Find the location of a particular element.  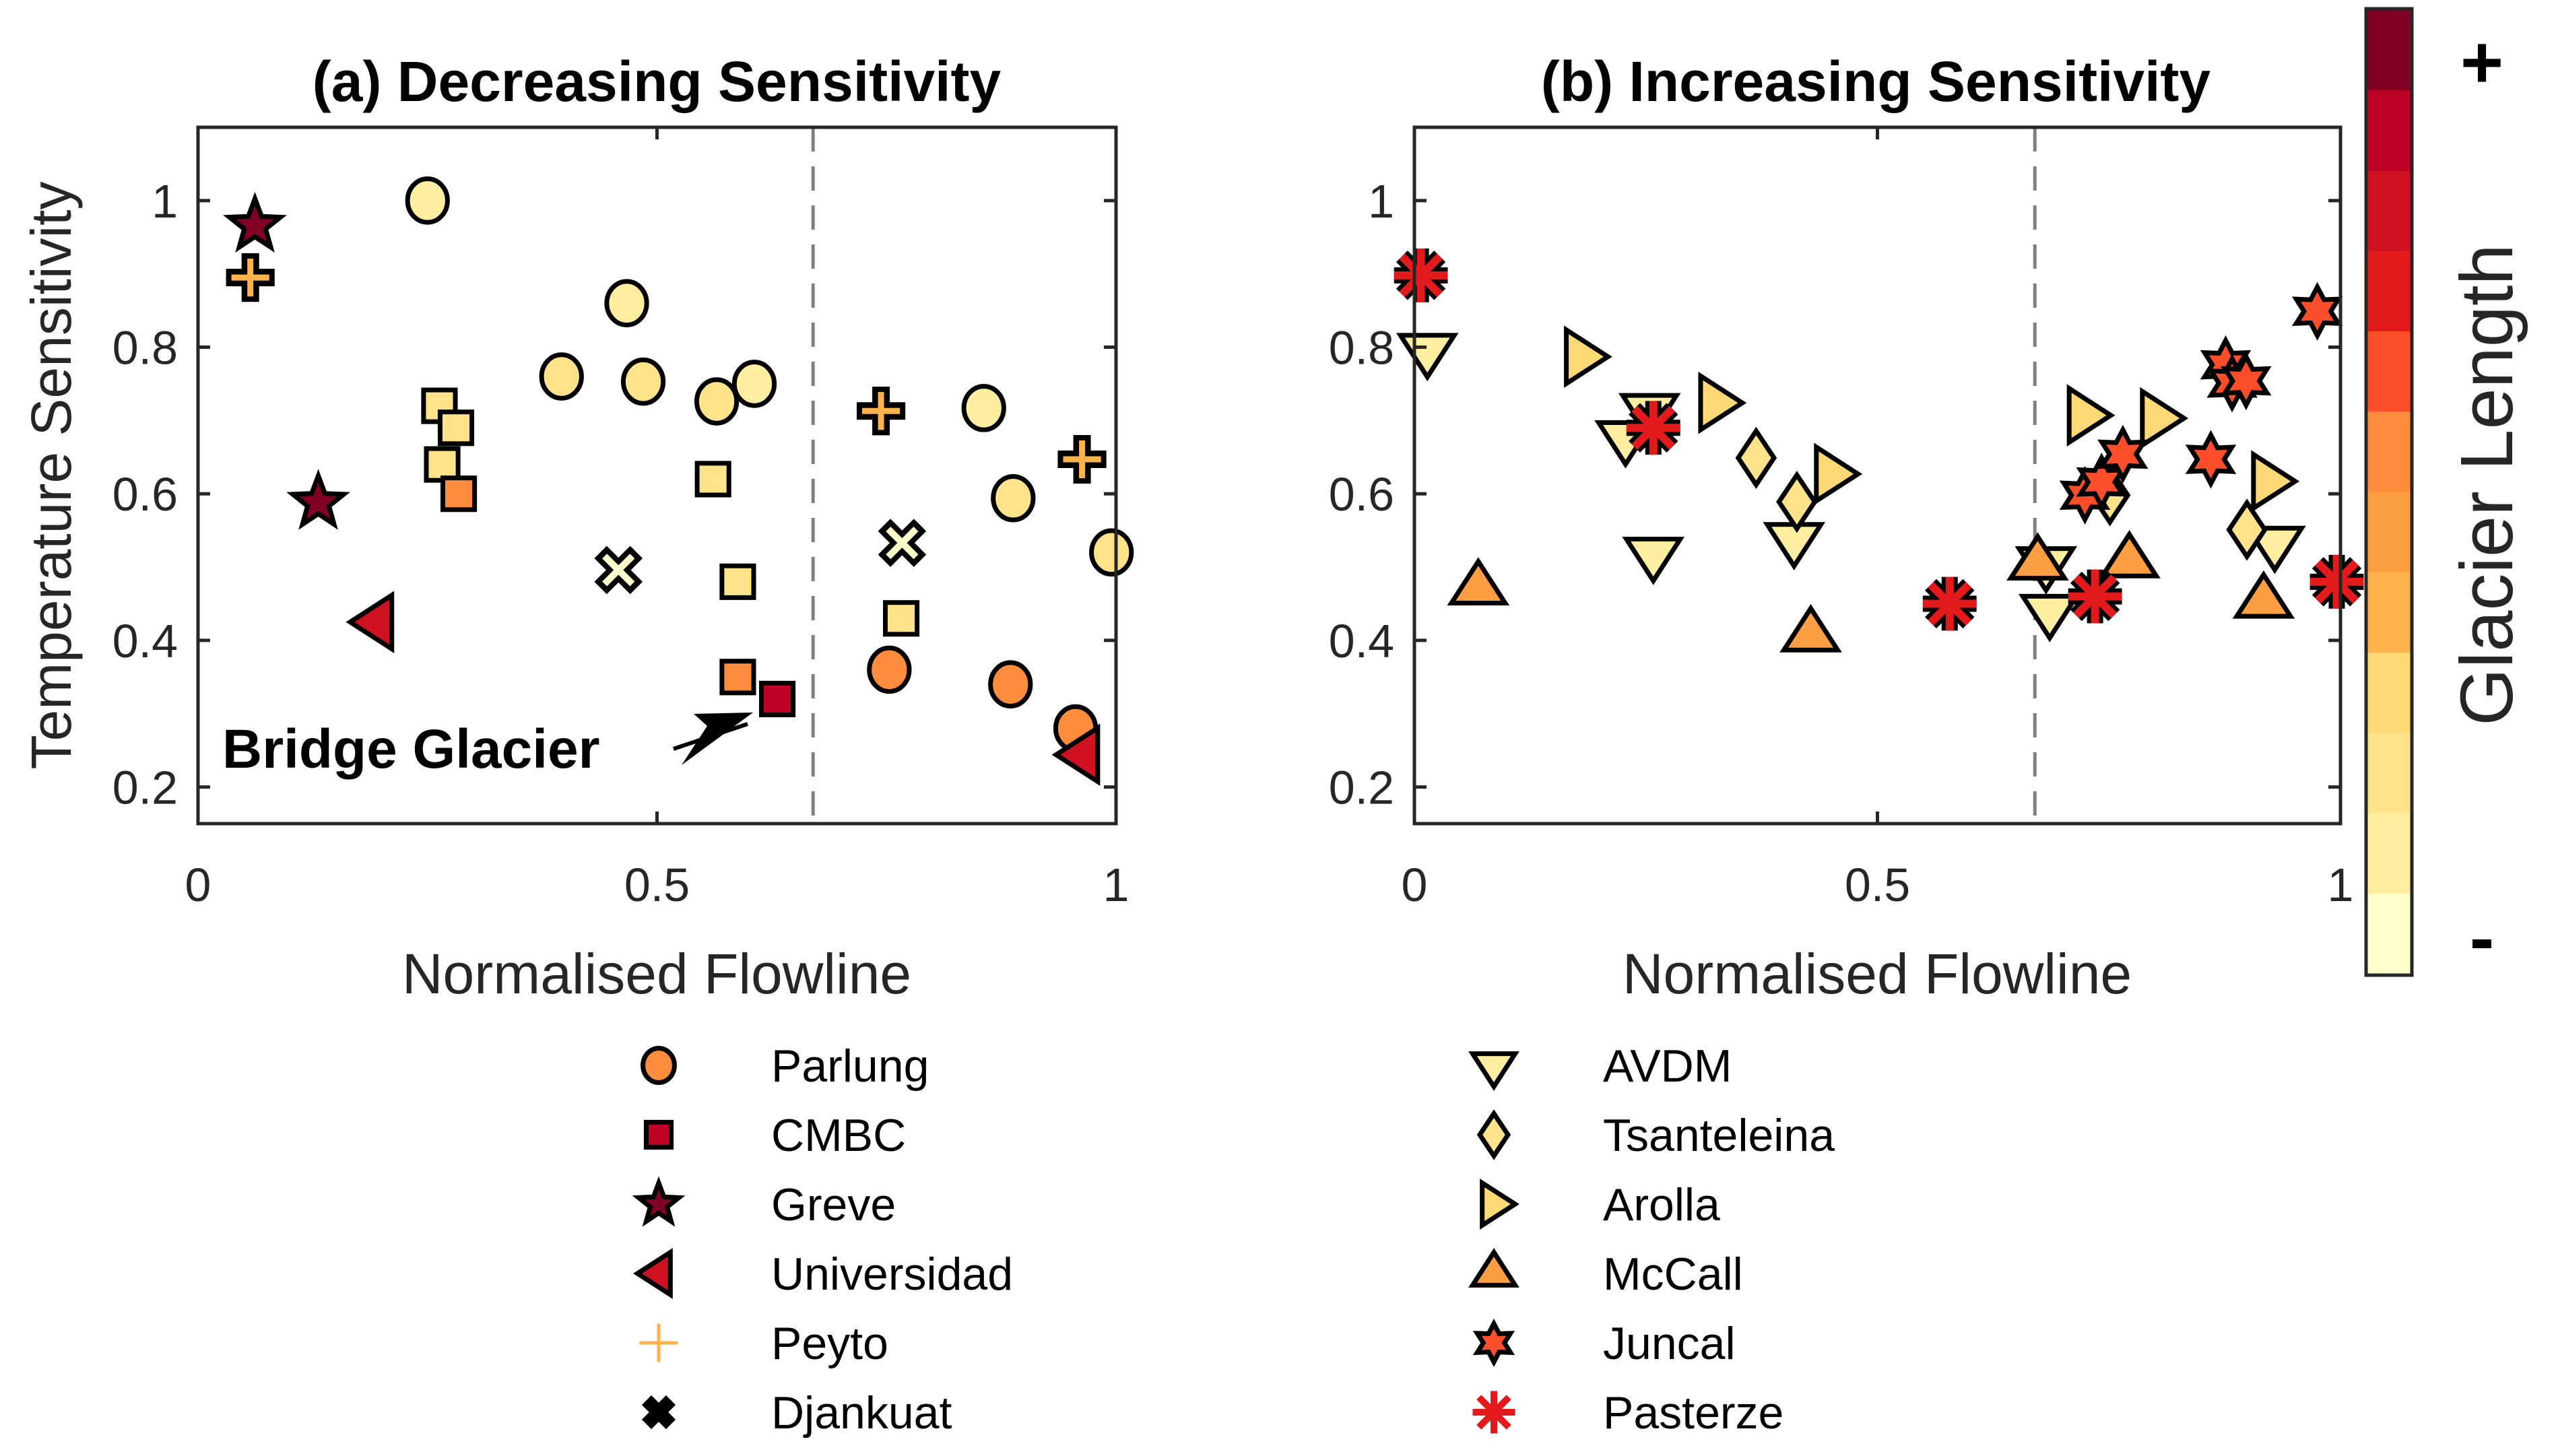

legend-label: Arolla is located at coordinates (1661, 1204).